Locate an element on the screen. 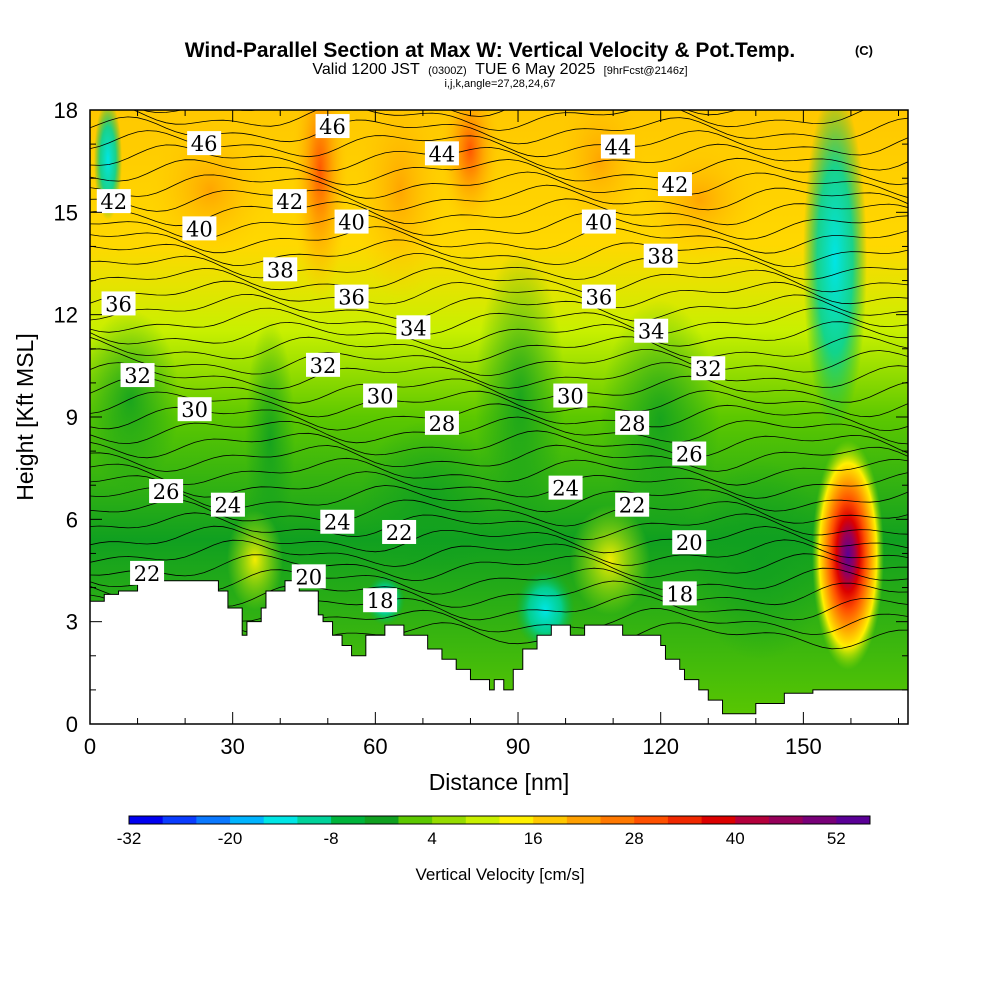 The width and height of the screenshot is (1000, 1000). contour-label-text: 18 is located at coordinates (679, 594).